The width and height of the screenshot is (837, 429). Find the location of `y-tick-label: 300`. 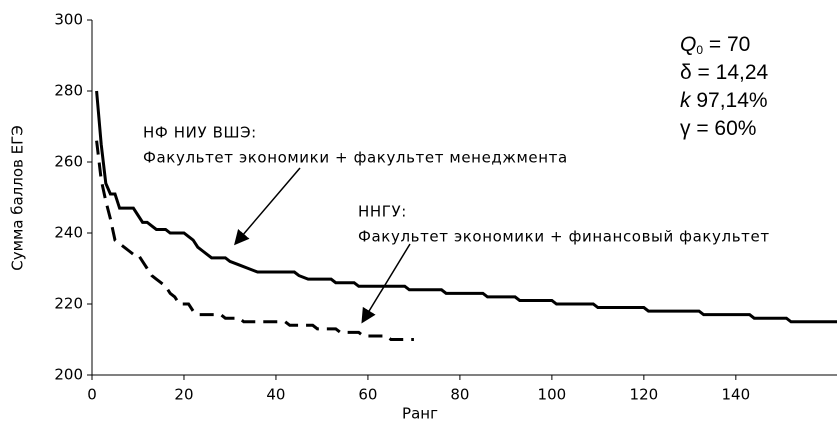

y-tick-label: 300 is located at coordinates (68, 20).